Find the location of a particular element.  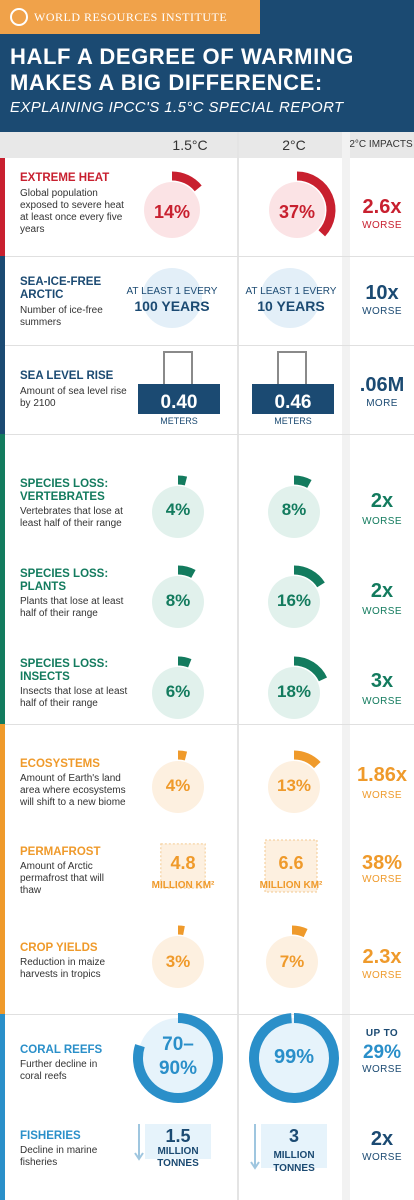

fish-box-1-5-down-arrow-icon is located at coordinates (139, 1142).